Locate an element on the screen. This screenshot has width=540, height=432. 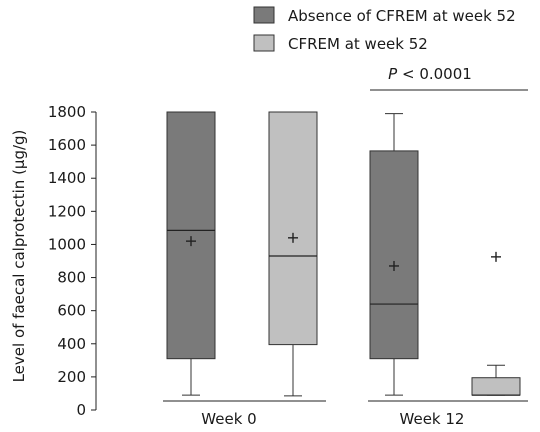
significance-annotation: P < 0.0001 is located at coordinates (449, 78).